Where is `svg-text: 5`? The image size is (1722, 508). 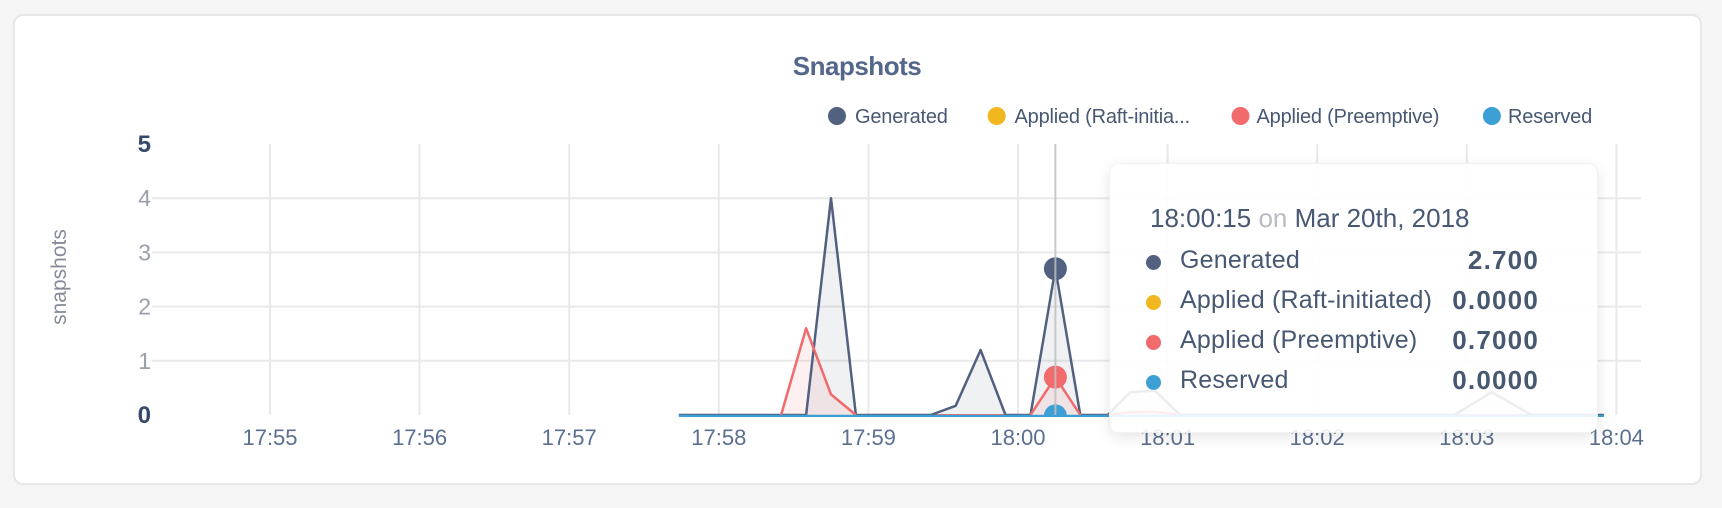
svg-text: 5 is located at coordinates (144, 144).